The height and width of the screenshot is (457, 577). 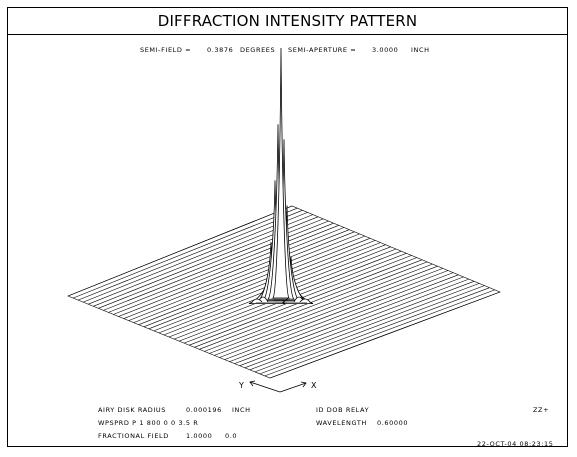 I want to click on x-axis-label: X, so click(x=314, y=385).